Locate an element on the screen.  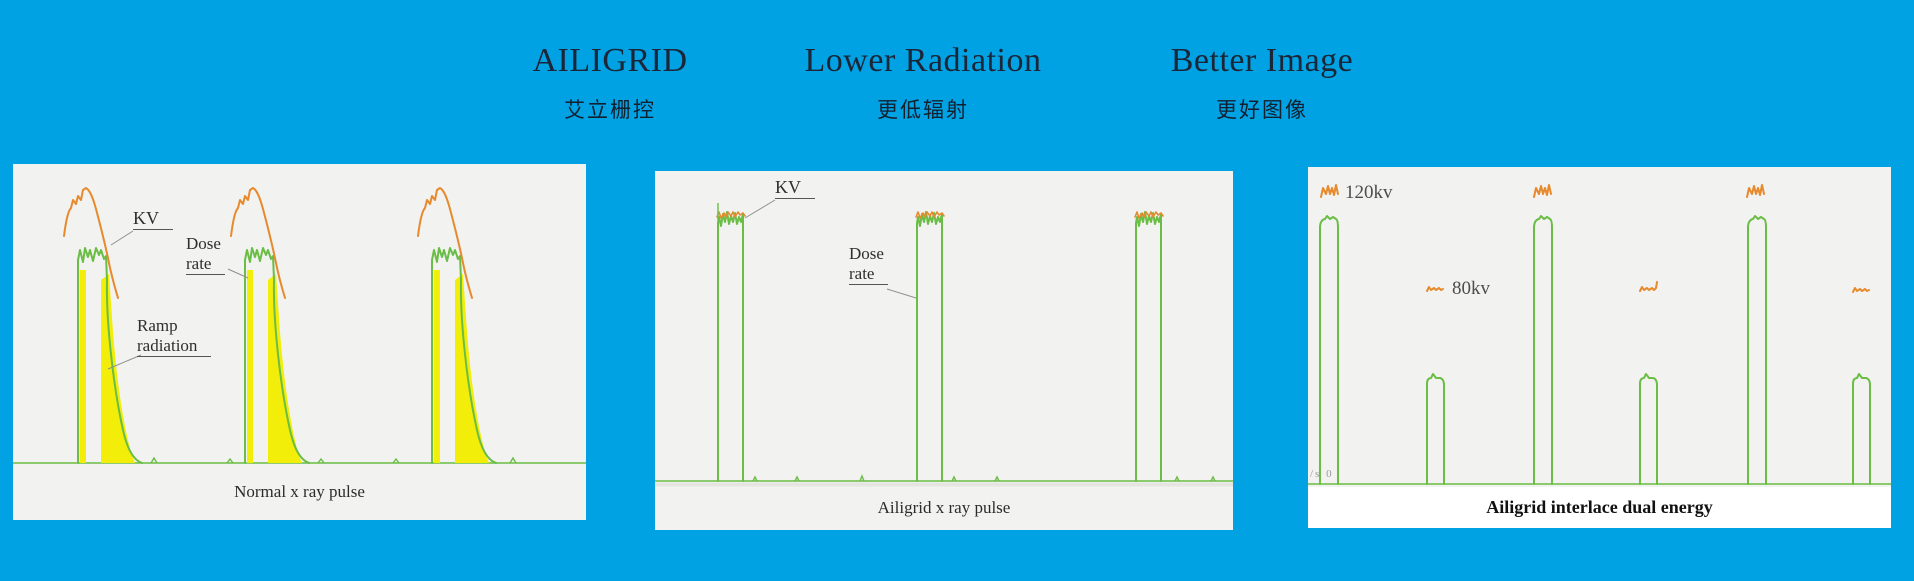
header-block-better-image: Better Image 更好图像 is located at coordinates (1262, 62).